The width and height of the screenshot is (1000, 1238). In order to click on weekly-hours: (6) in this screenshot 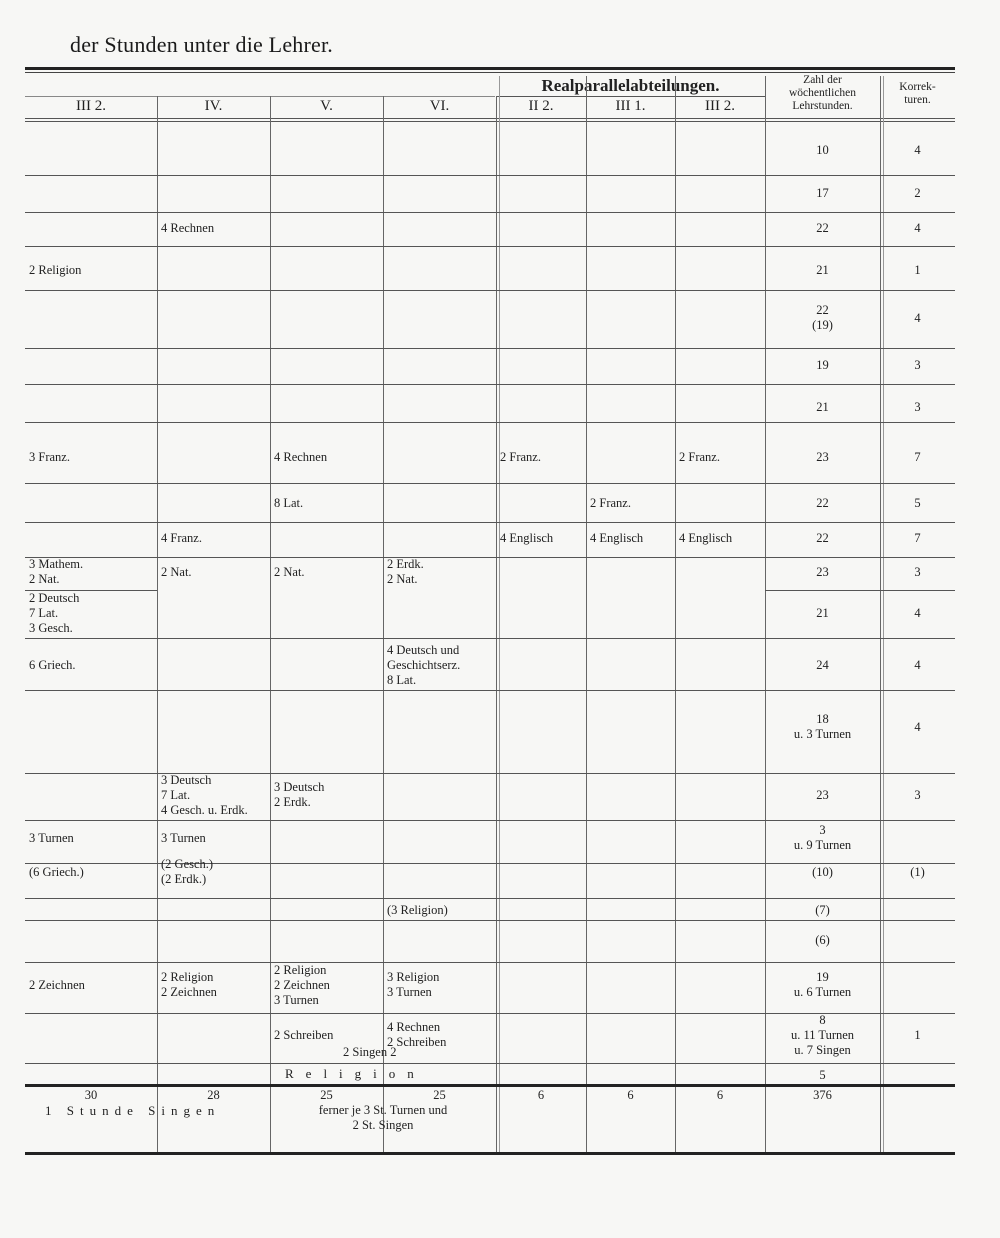, I will do `click(822, 939)`.